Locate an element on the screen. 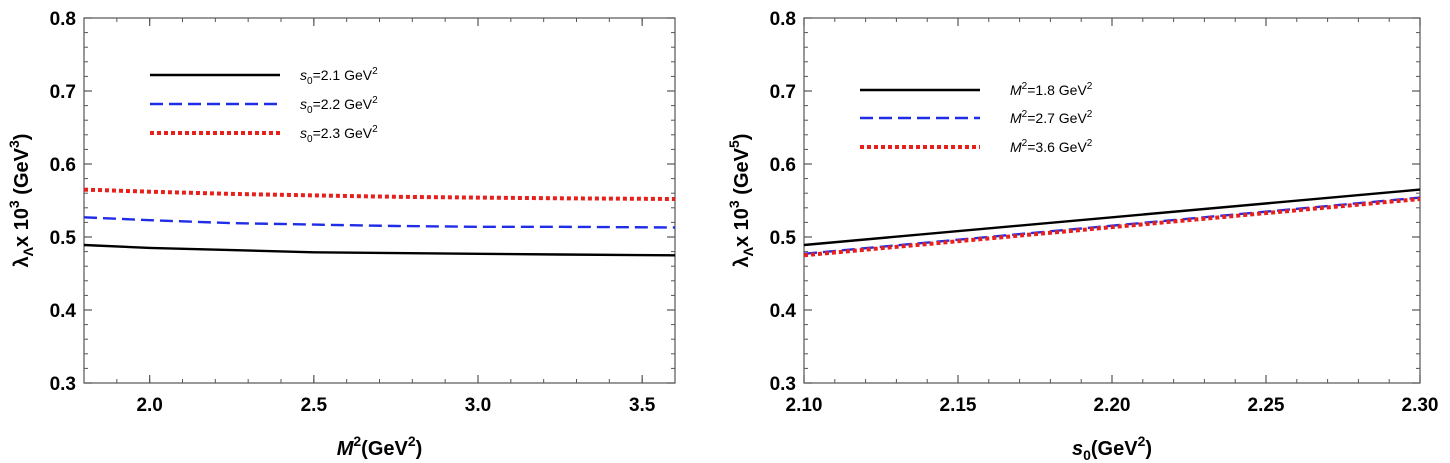  x-axis-label: M2(GeV2) is located at coordinates (380, 446).